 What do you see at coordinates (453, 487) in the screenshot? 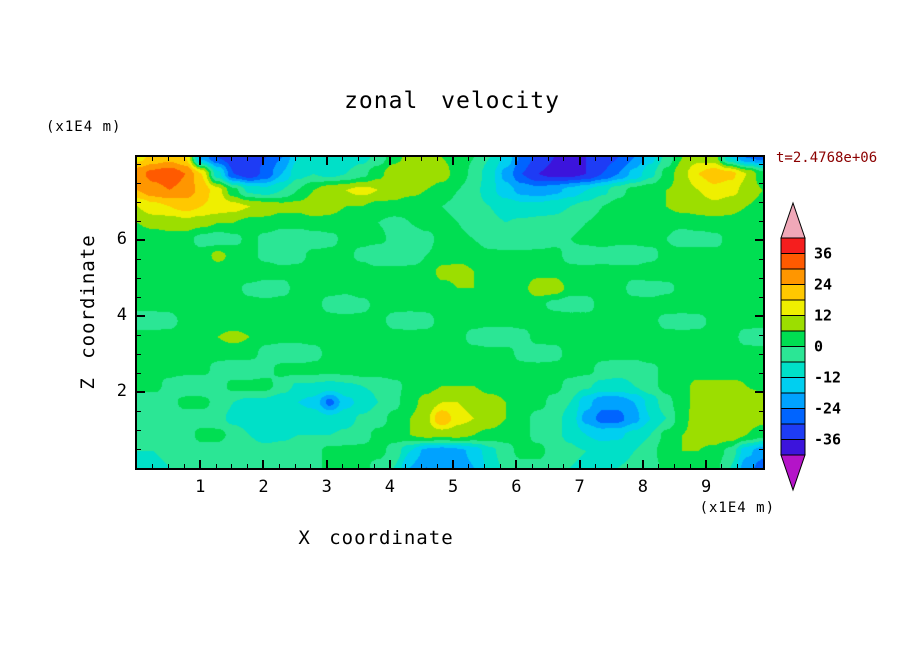
I see `x-tick-label: 5` at bounding box center [453, 487].